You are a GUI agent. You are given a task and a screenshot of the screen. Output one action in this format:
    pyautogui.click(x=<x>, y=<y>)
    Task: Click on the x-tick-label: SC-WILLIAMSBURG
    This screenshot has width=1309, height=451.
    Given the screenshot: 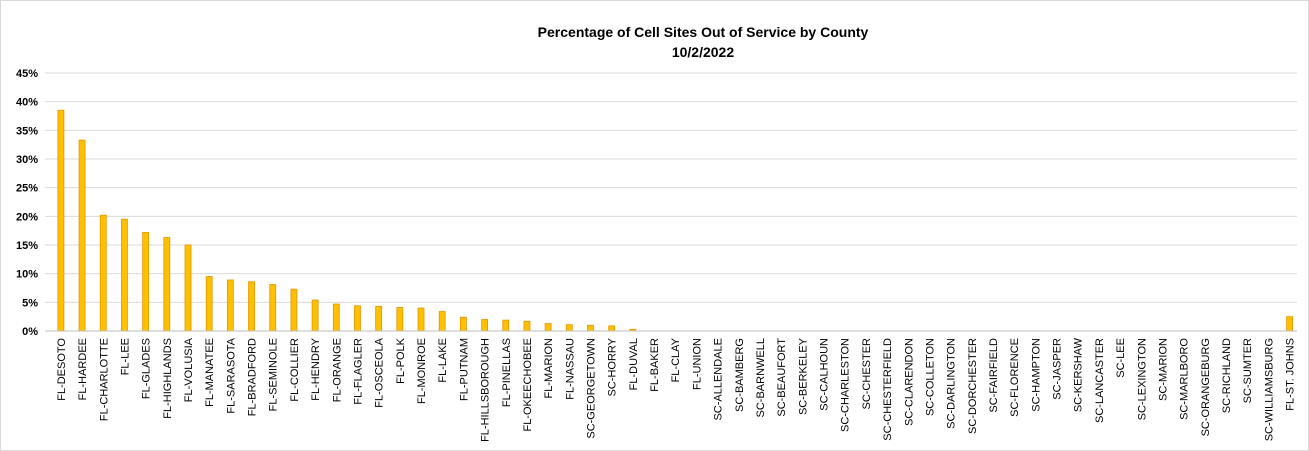 What is the action you would take?
    pyautogui.click(x=1269, y=389)
    